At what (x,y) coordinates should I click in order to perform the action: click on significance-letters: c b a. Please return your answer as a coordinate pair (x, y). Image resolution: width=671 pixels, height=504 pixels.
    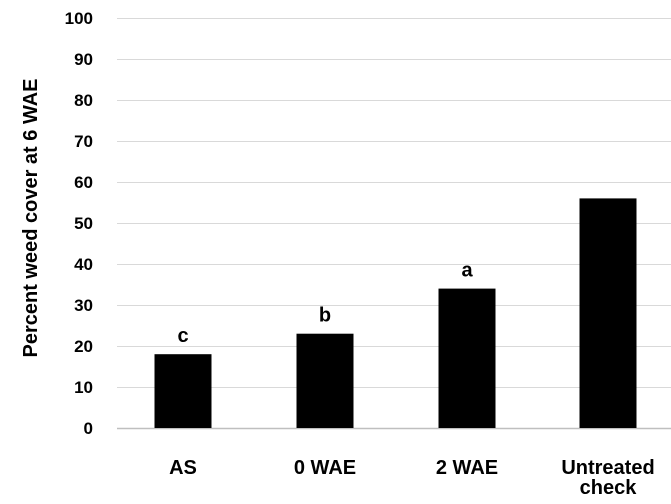
    Looking at the image, I should click on (325, 304).